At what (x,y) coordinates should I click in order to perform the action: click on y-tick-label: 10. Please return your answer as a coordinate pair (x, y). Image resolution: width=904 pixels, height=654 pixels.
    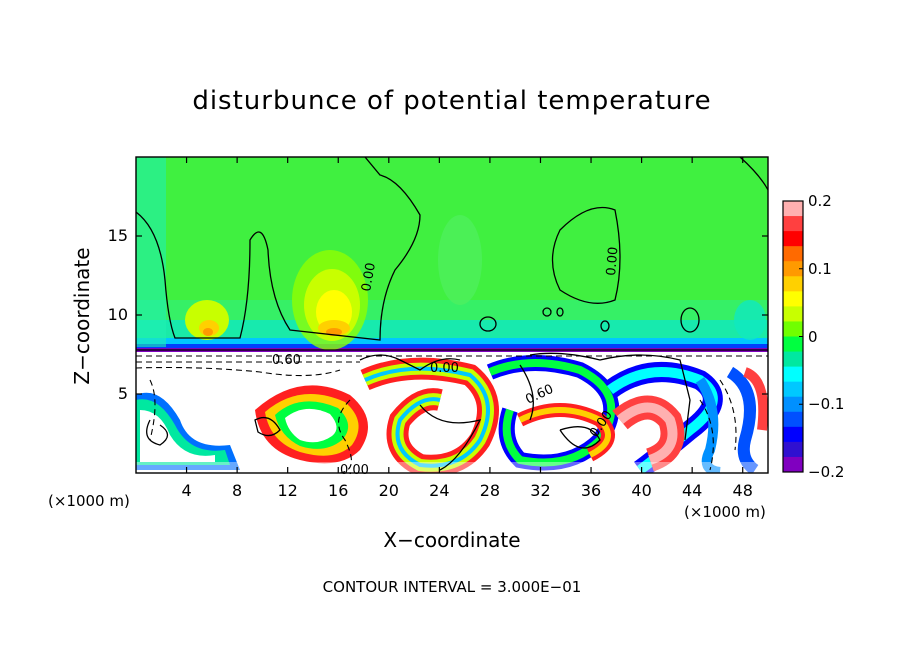
    Looking at the image, I should click on (117, 314).